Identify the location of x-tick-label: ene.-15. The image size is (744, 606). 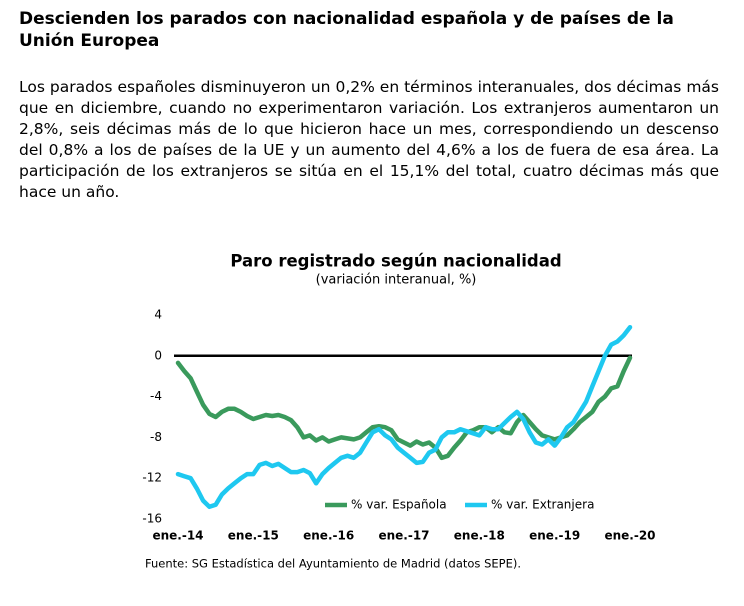
(253, 536).